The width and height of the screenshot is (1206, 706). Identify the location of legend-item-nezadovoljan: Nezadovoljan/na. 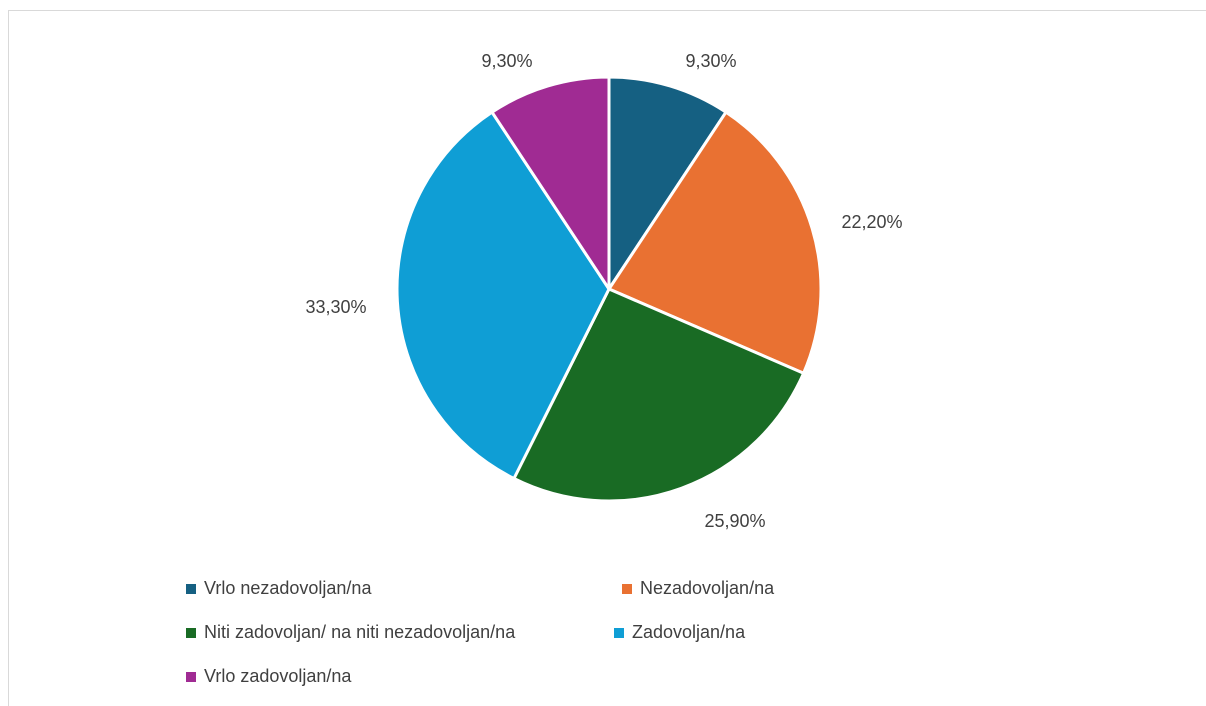
(698, 588).